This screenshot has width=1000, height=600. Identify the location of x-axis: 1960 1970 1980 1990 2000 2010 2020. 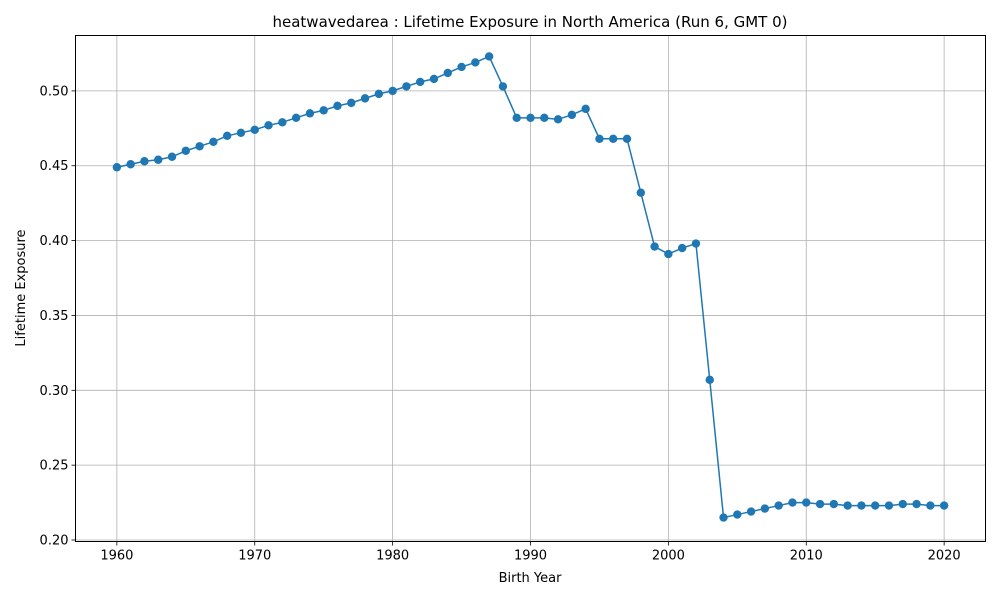
(530, 552).